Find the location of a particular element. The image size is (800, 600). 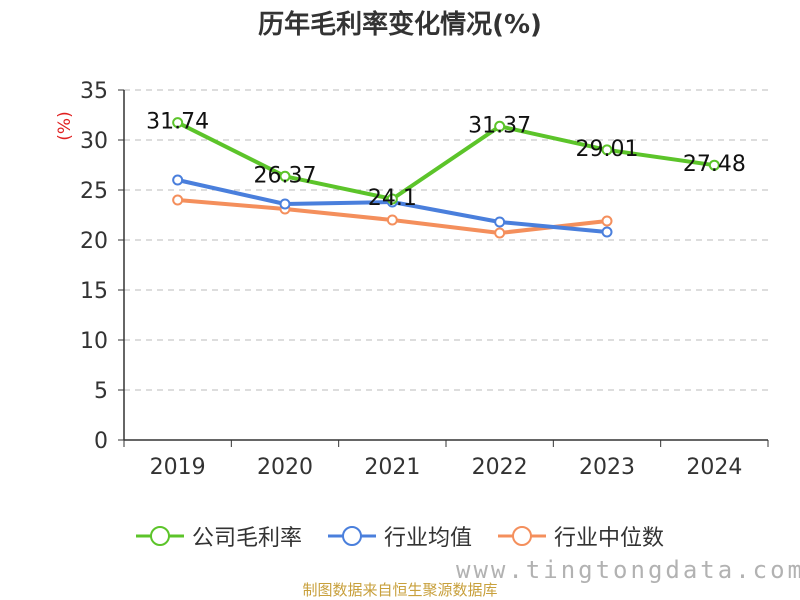

legend-swatch-company is located at coordinates (159, 536).